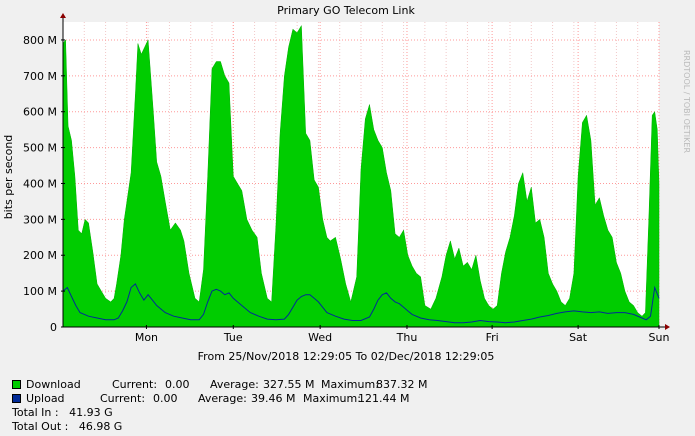 The height and width of the screenshot is (436, 695). I want to click on x-tick-label: Wed, so click(320, 337).